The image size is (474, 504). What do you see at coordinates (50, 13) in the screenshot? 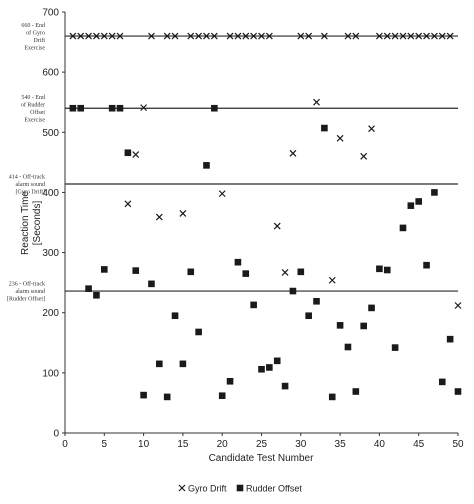
I see `y-tick-label: 700` at bounding box center [50, 13].